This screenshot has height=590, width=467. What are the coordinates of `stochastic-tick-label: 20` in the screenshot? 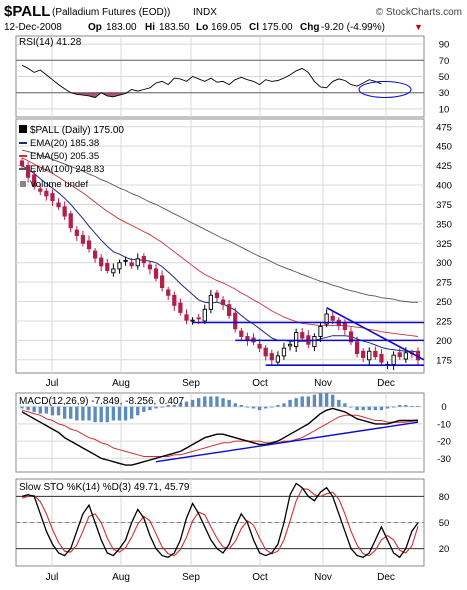 It's located at (444, 549).